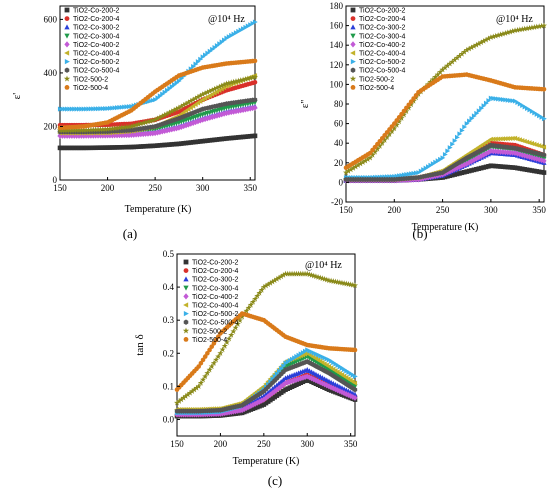  I want to click on legend-entry: TiO2-500-2, so click(209, 331).